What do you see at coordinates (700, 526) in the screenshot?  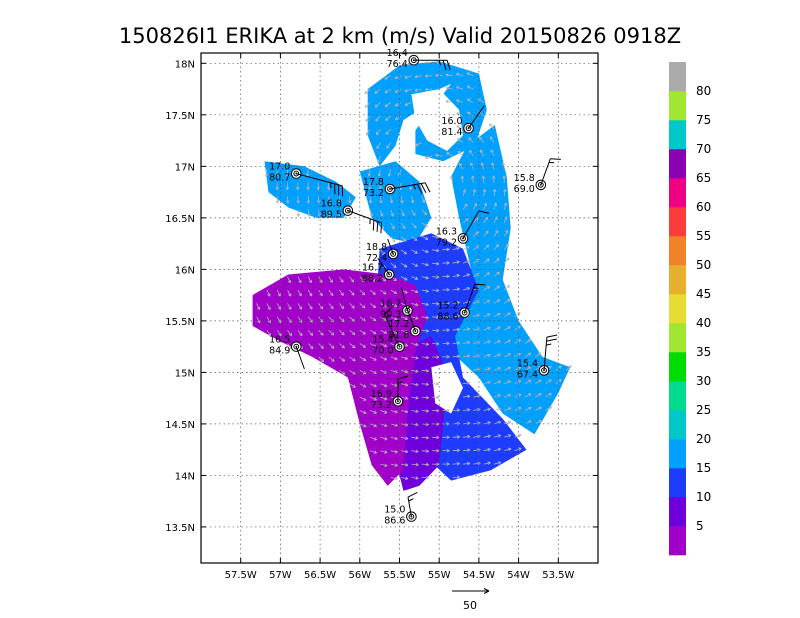 I see `colorbar-label: 5` at bounding box center [700, 526].